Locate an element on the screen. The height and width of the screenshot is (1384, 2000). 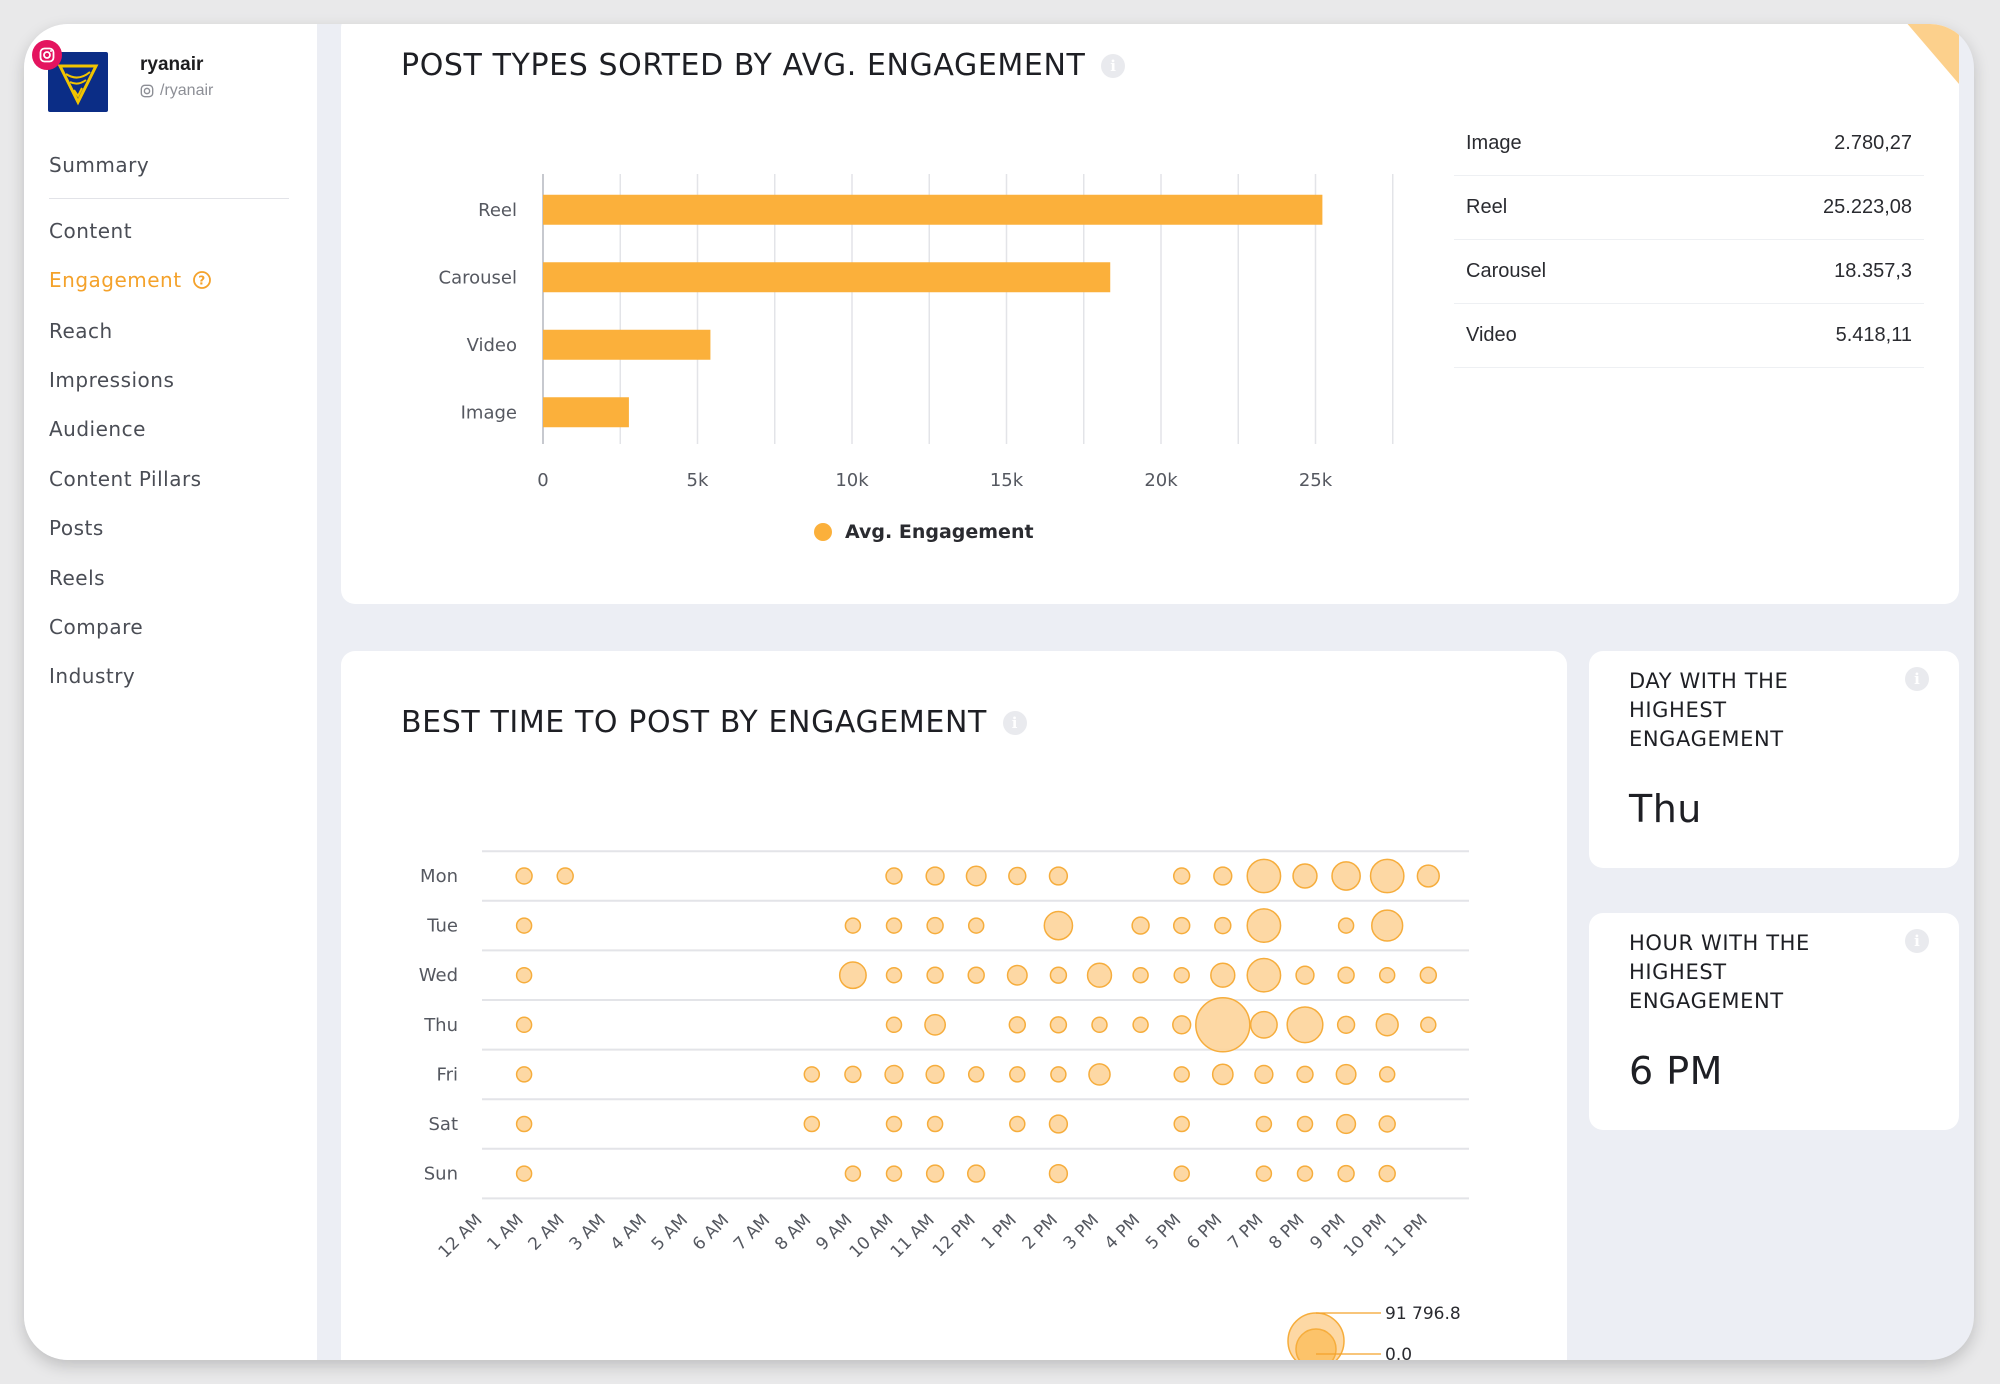
table-row: Video 5.418,11 is located at coordinates (1689, 336).